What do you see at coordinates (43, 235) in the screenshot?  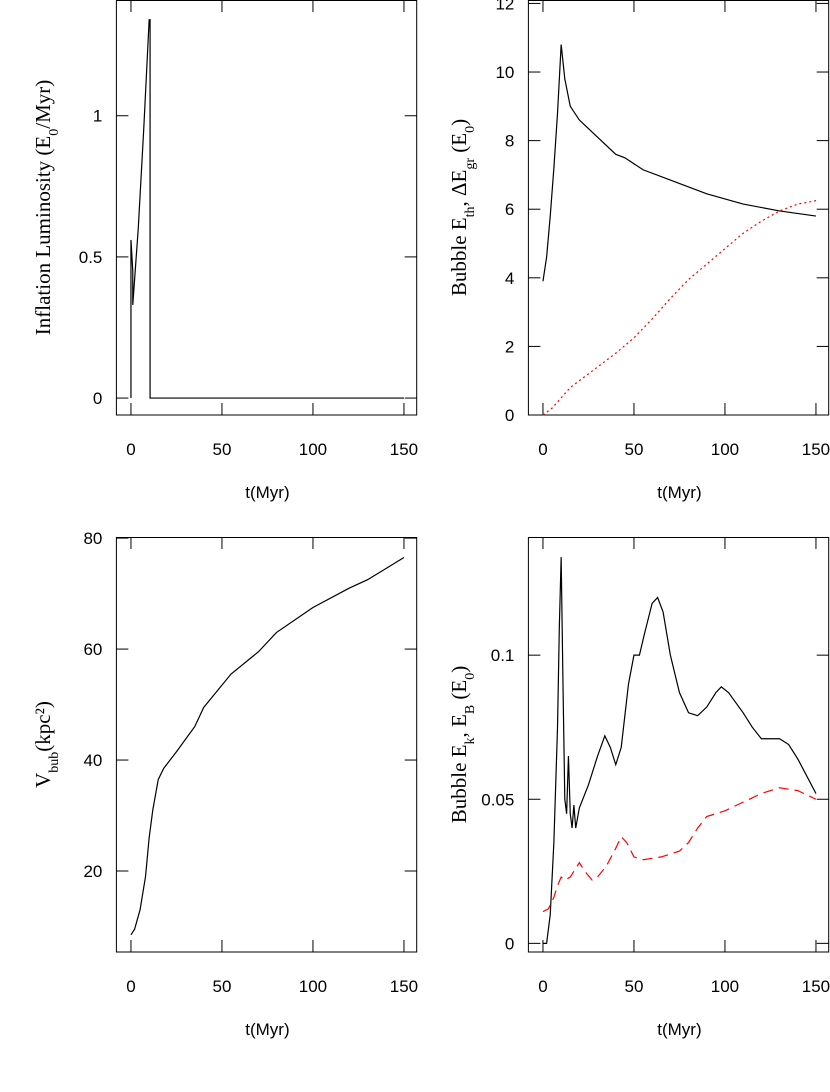 I see `y-label-part: Inflation Luminosity (E` at bounding box center [43, 235].